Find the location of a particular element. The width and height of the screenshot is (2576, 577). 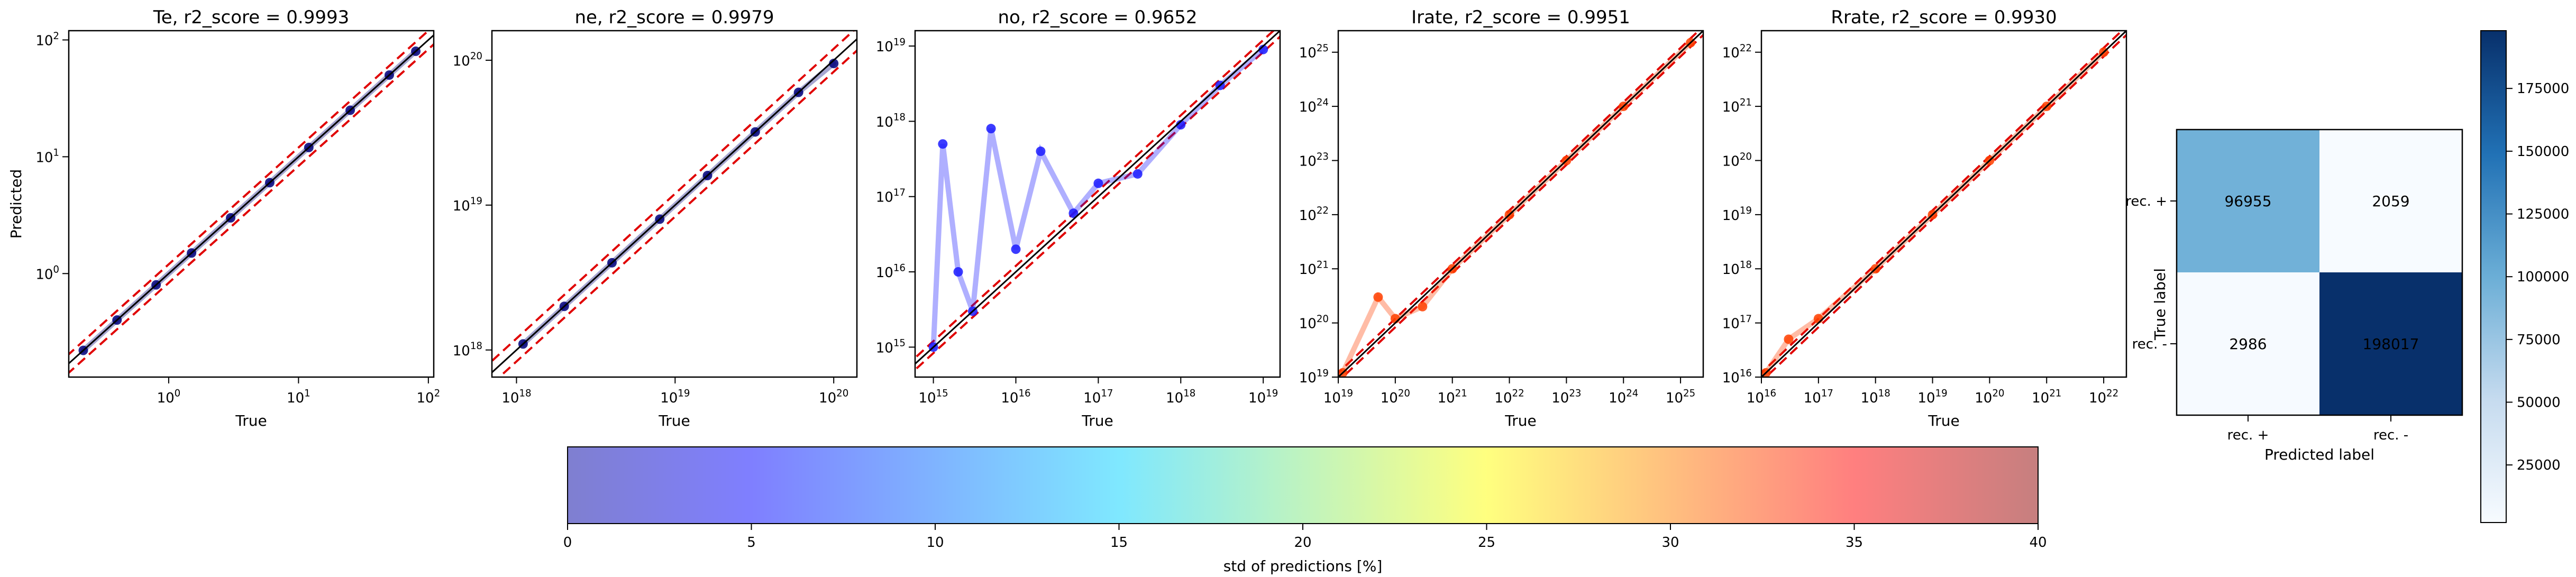

x-tick-label: 10¹⁵ is located at coordinates (933, 397).